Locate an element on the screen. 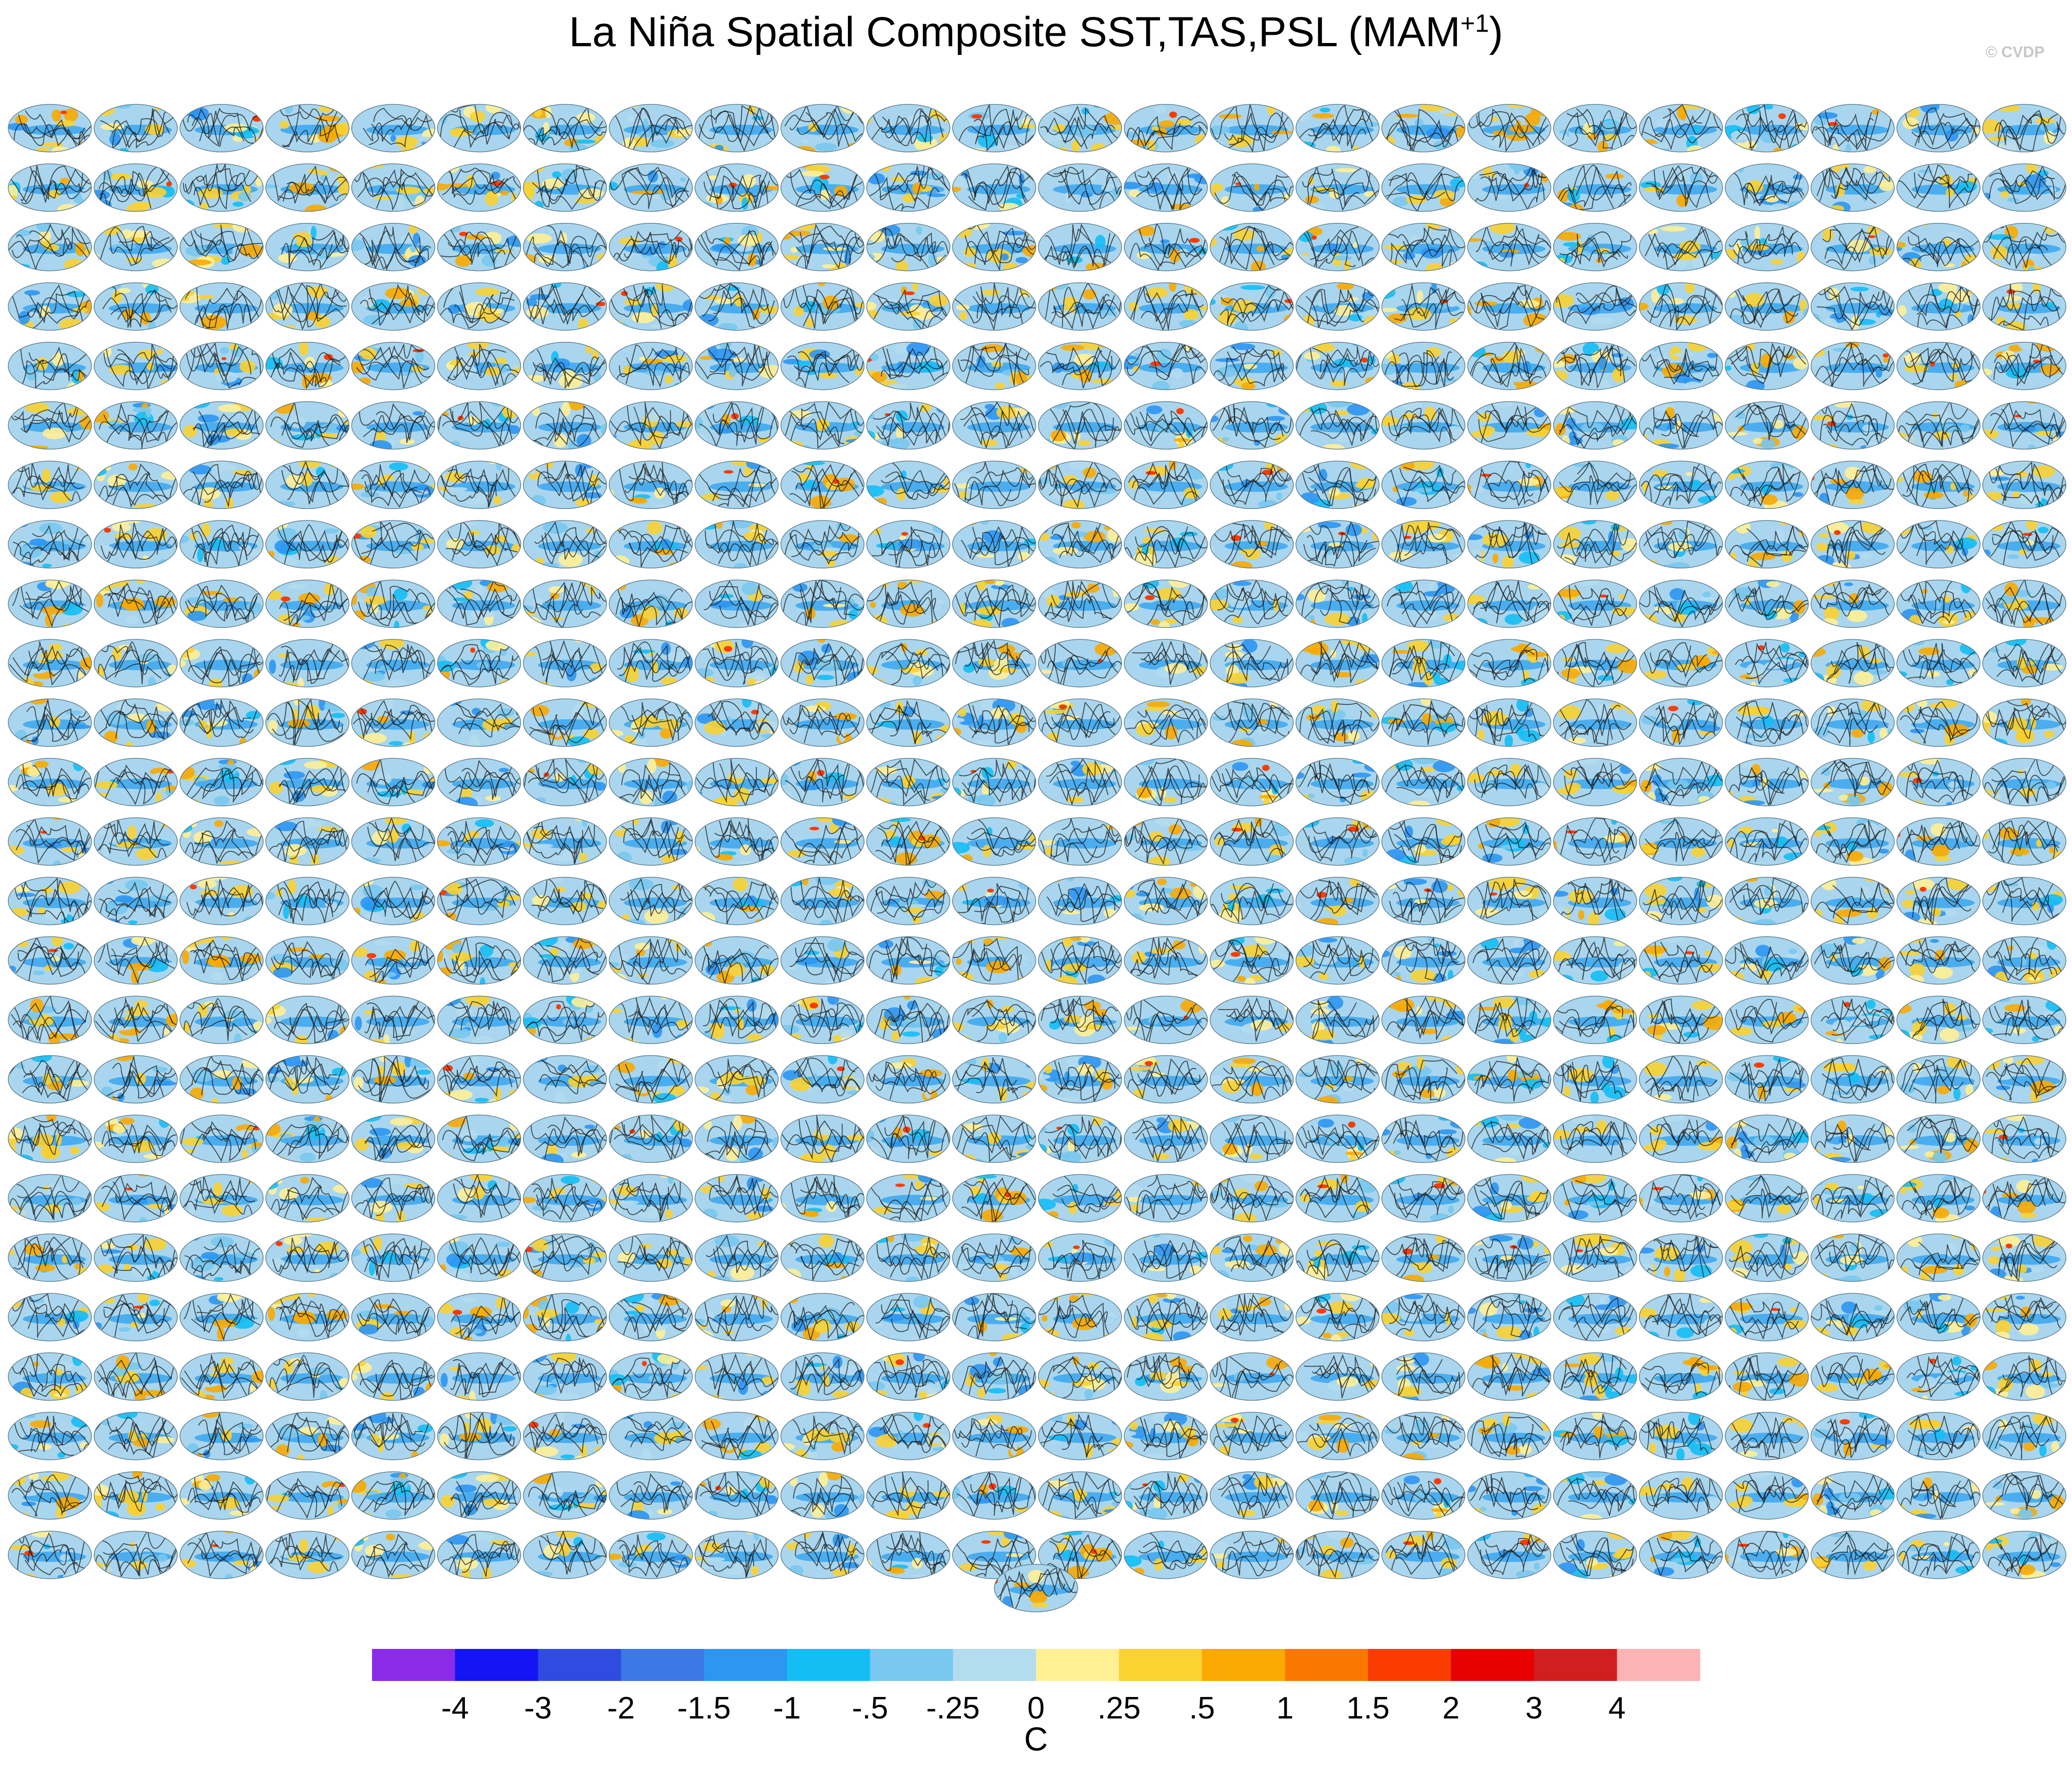  colorbar-tick-label: 3 is located at coordinates (1534, 1708).